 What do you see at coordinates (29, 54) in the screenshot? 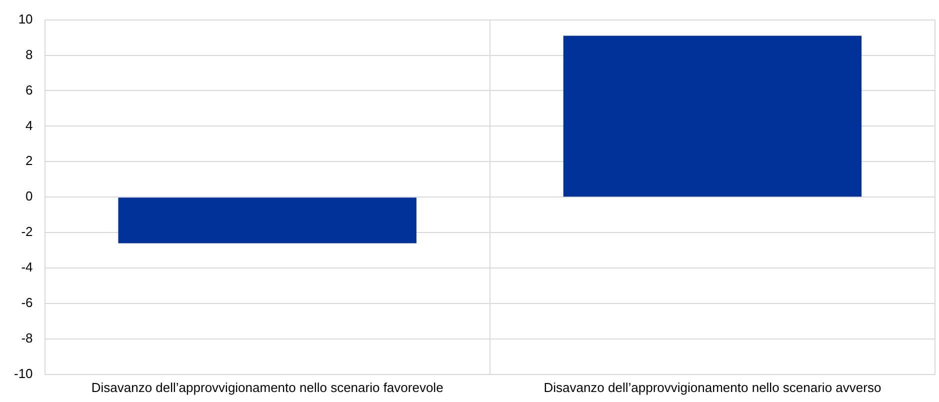
I see `y-tick-label: 8` at bounding box center [29, 54].